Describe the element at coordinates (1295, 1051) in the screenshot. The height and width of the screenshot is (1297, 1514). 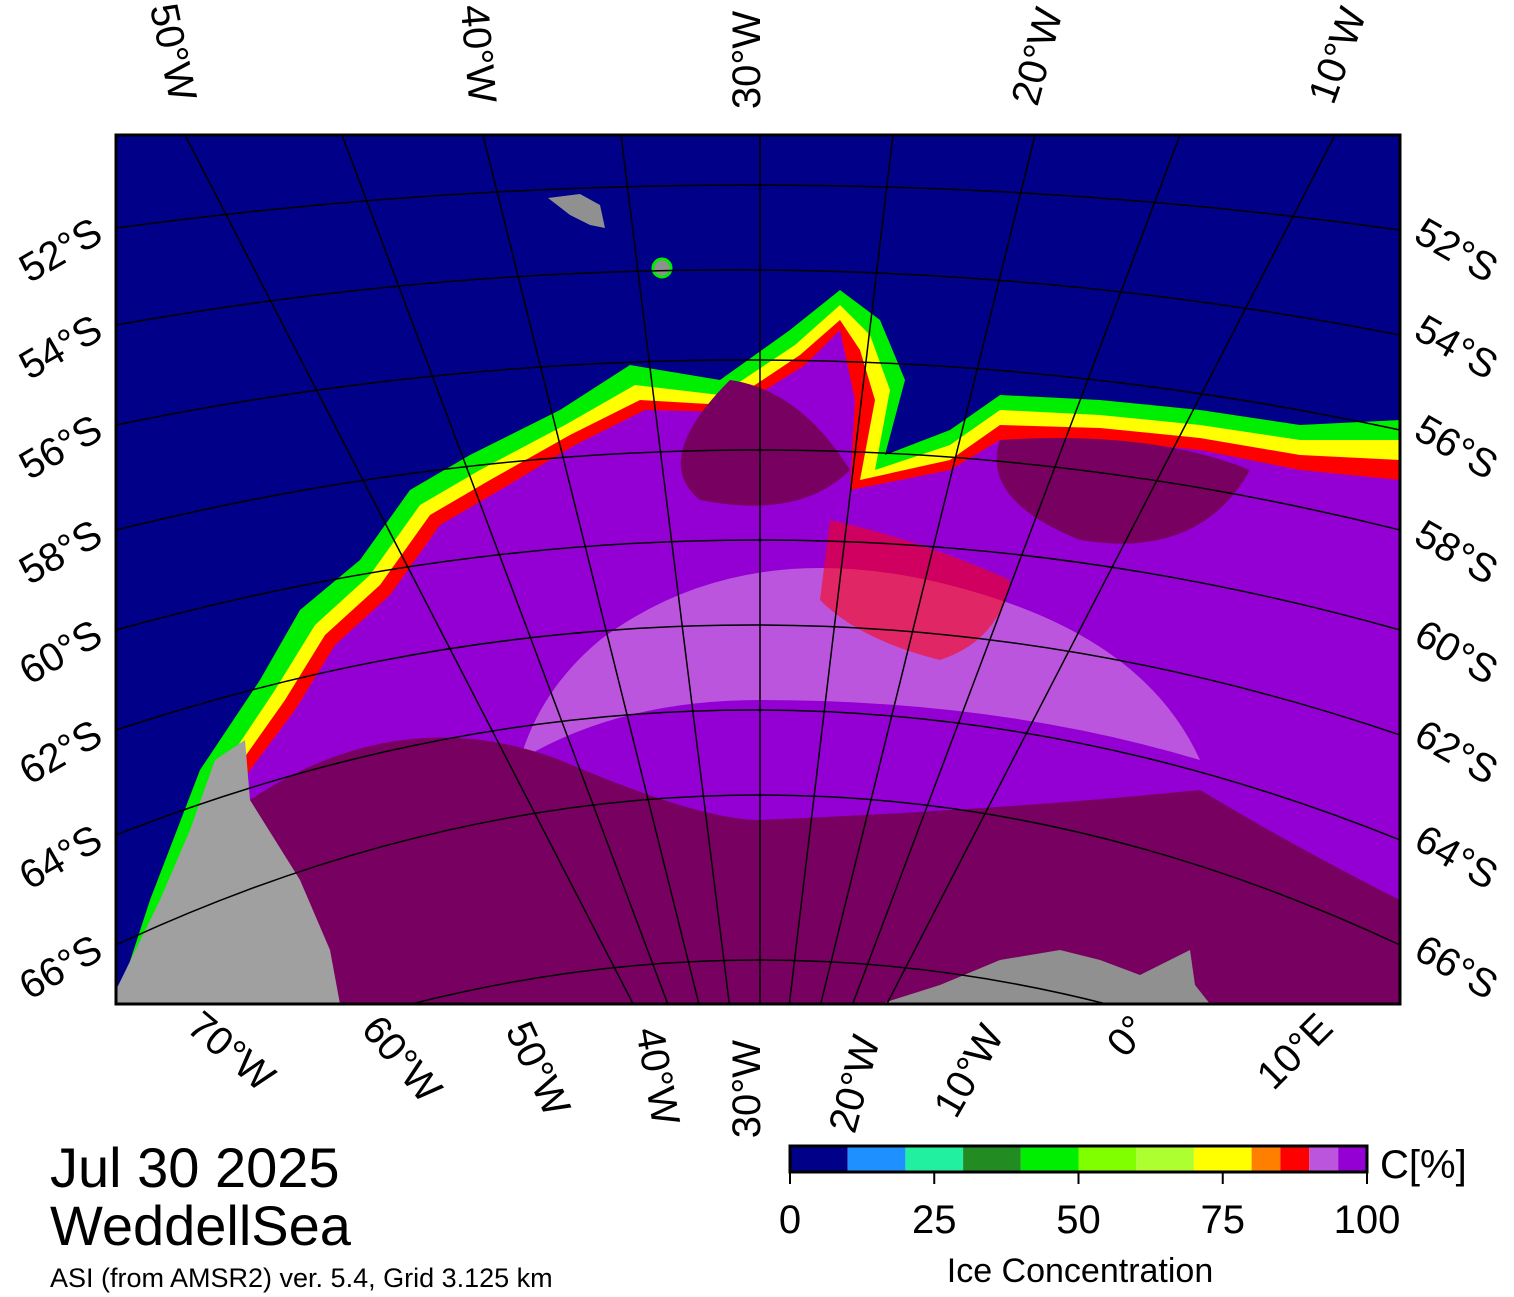
I see `graticule-label: 10°E` at that location.